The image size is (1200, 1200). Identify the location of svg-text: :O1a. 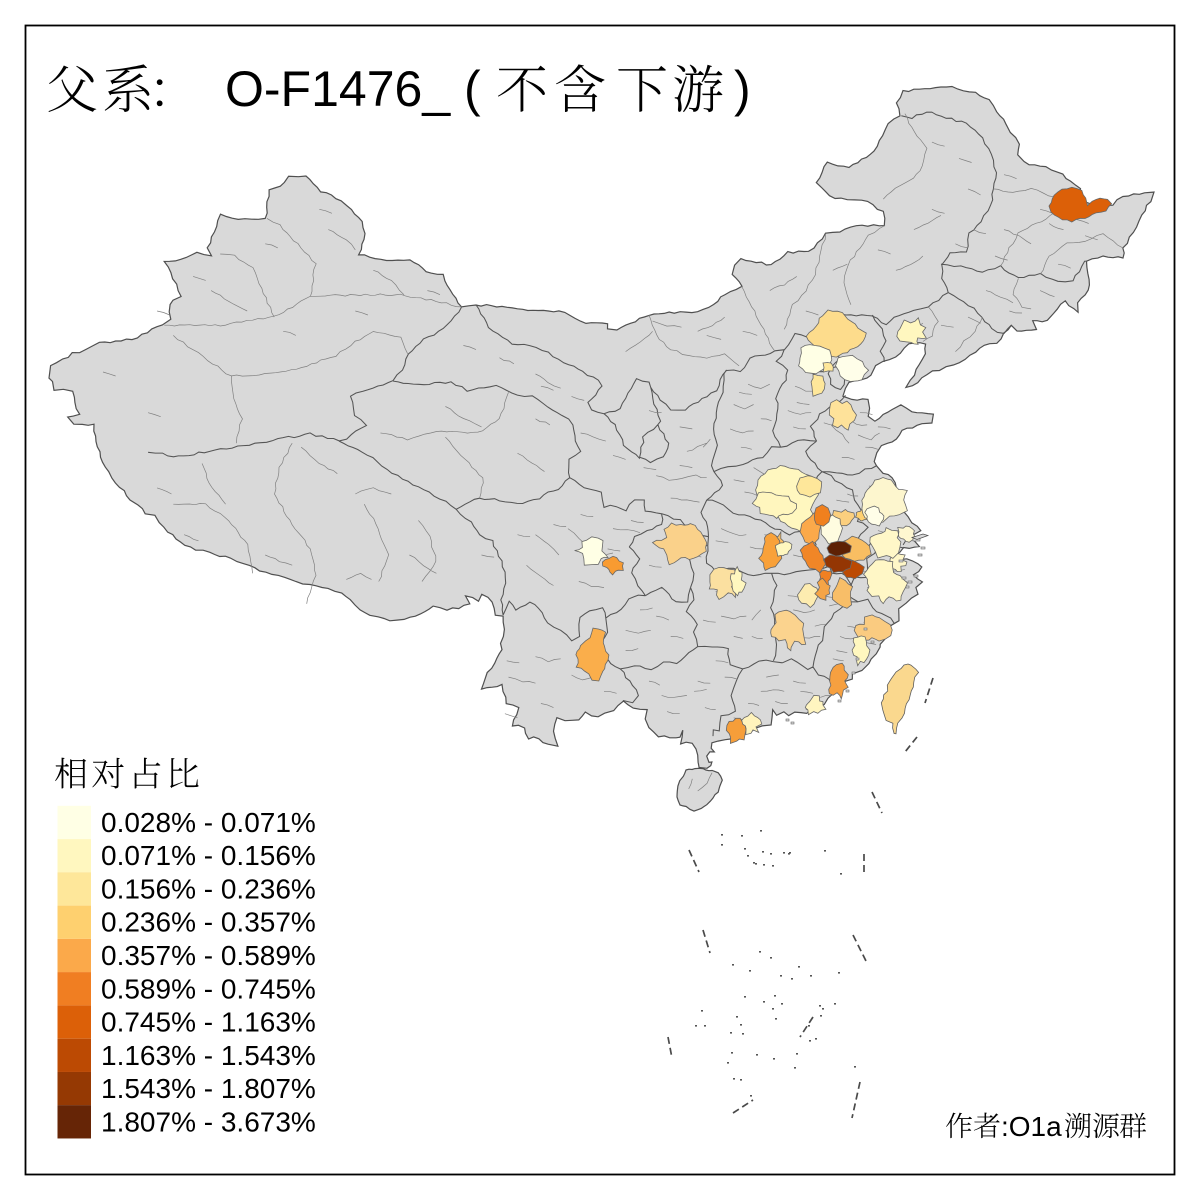
(1031, 1126).